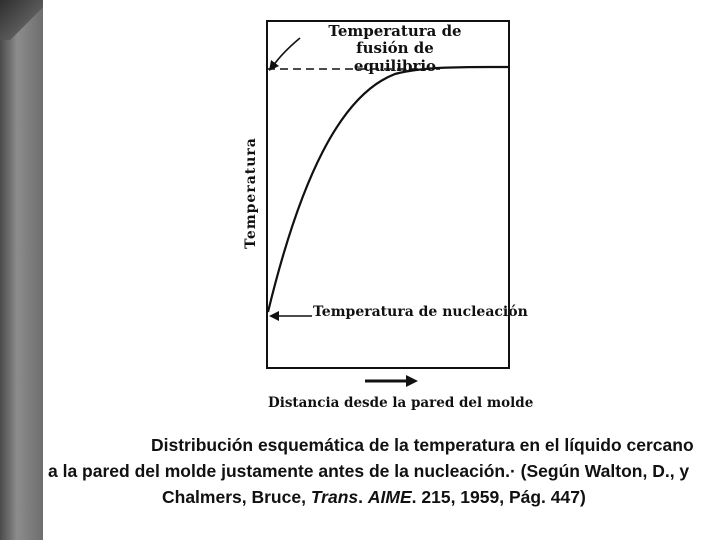  Describe the element at coordinates (412, 381) in the screenshot. I see `distance-arrowhead` at that location.